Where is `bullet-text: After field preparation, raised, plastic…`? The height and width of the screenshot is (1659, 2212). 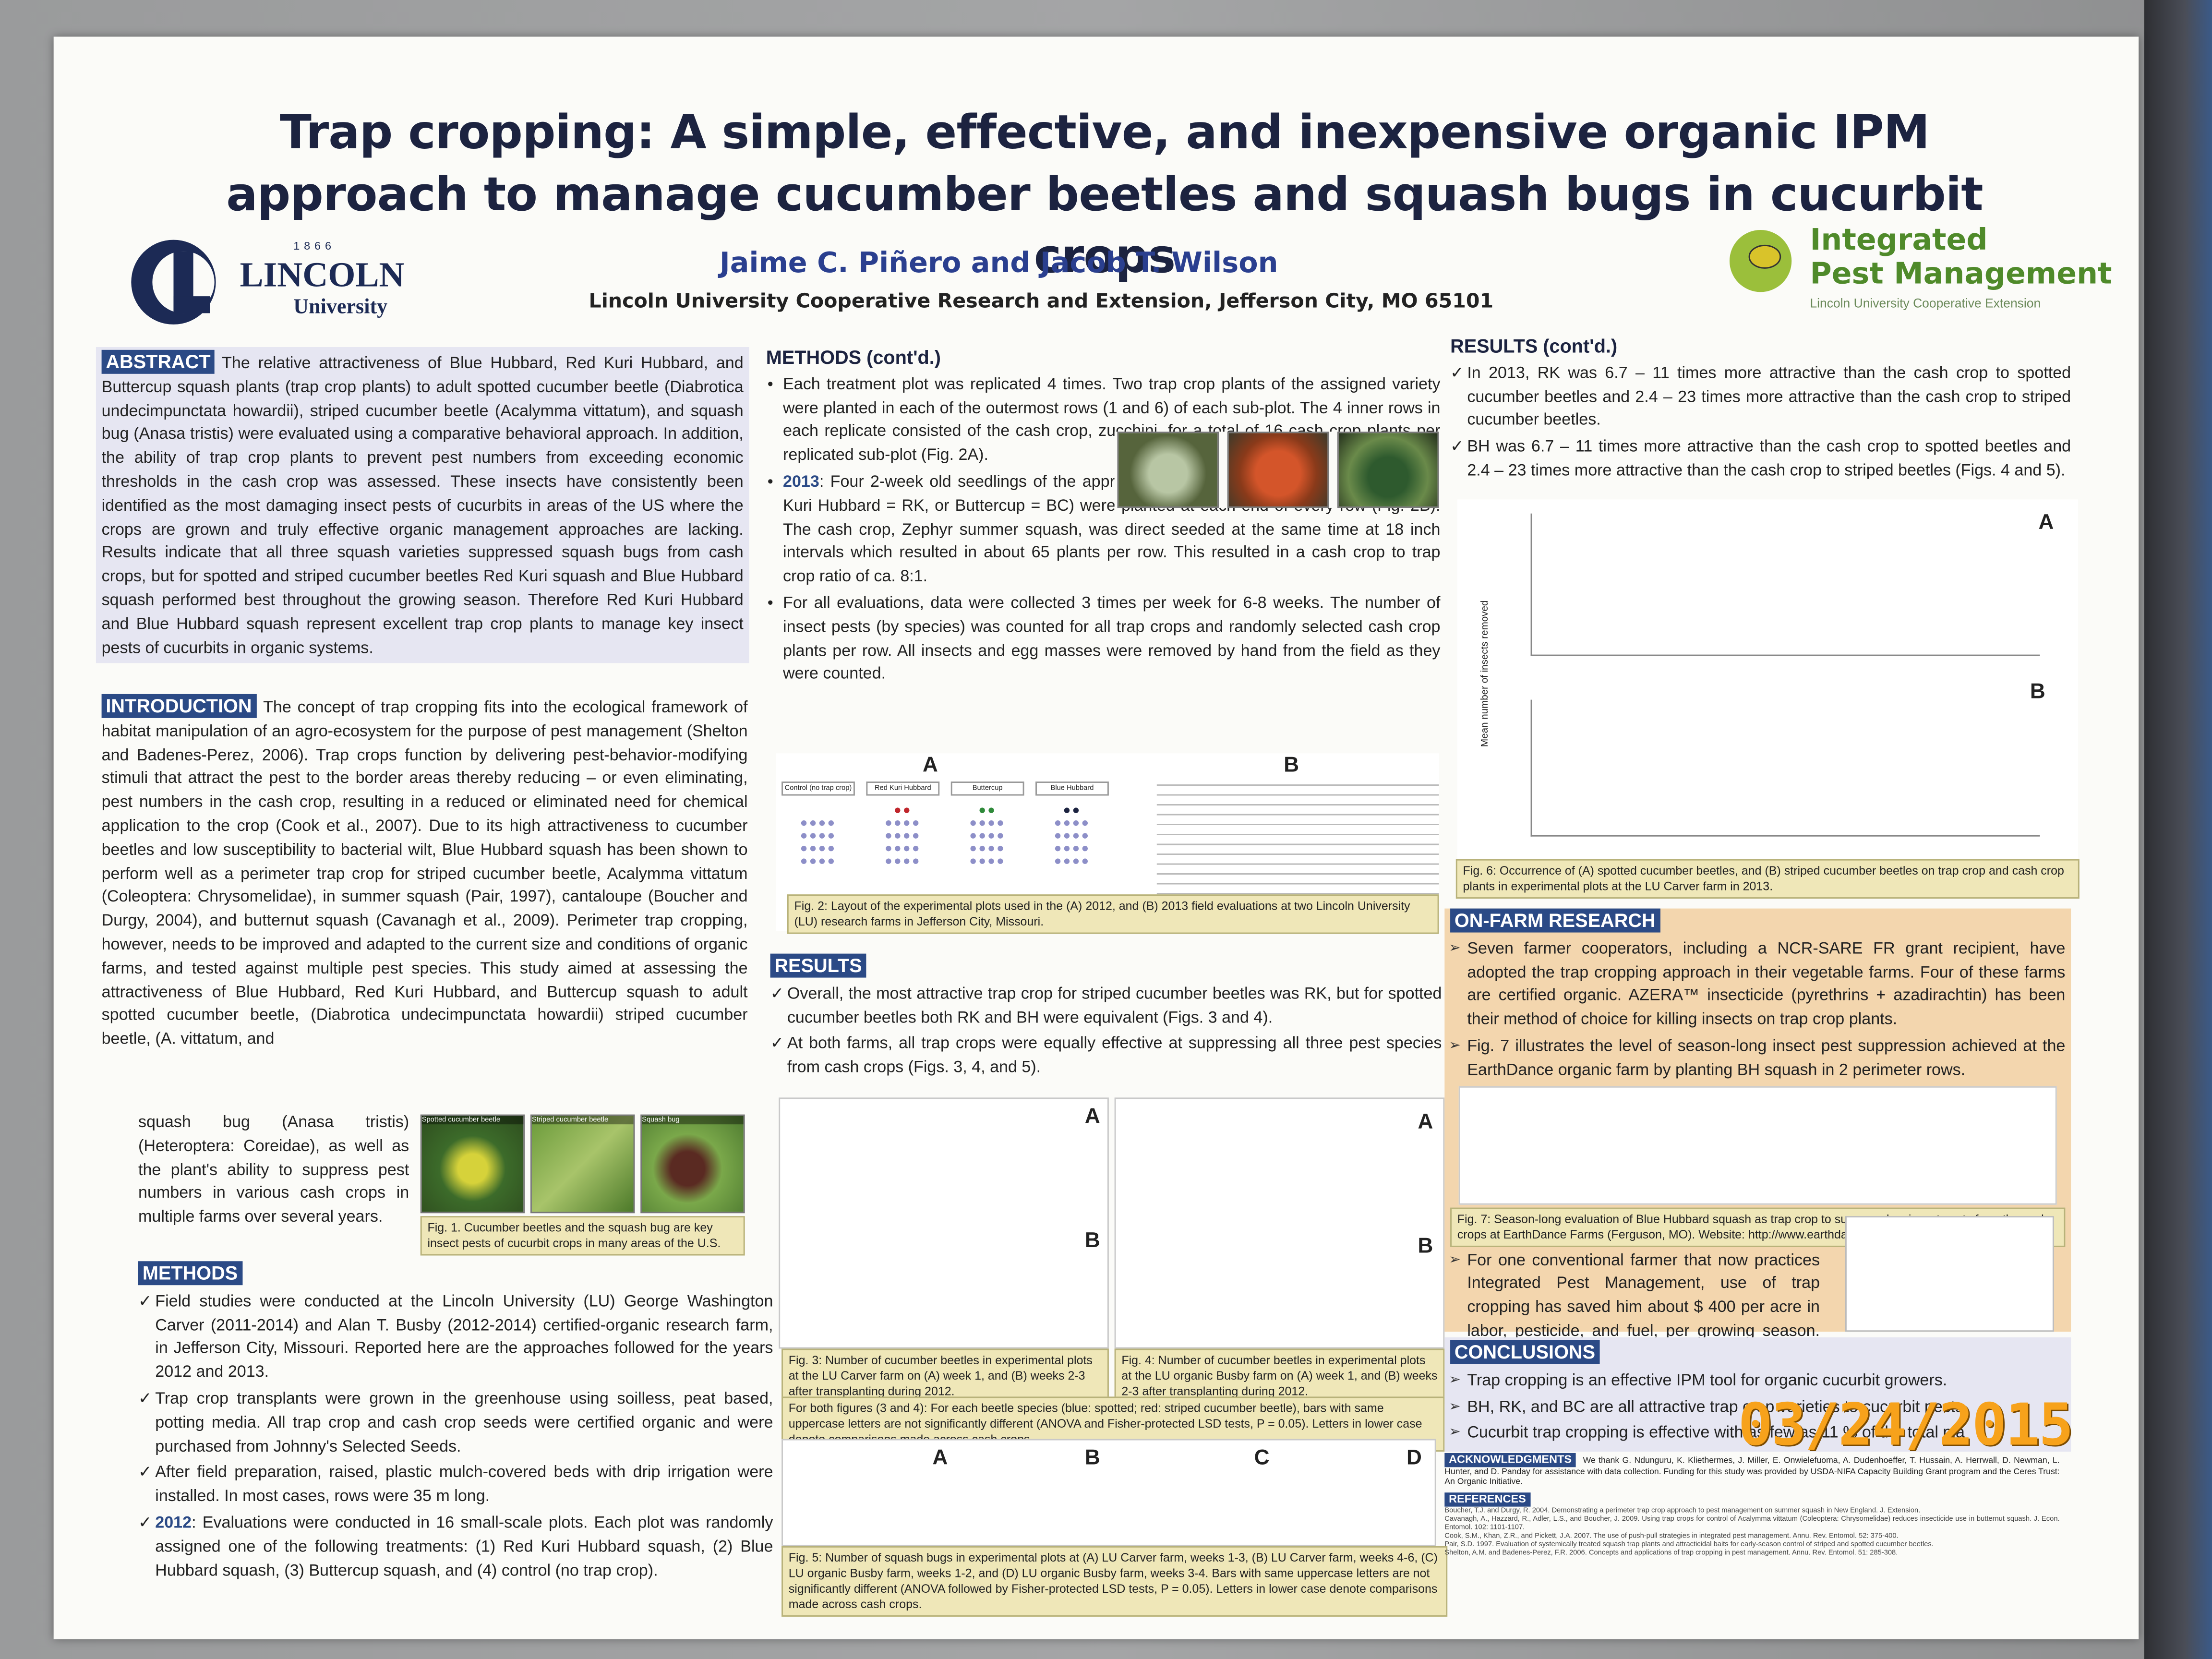 bullet-text: After field preparation, raised, plastic… is located at coordinates (464, 1484).